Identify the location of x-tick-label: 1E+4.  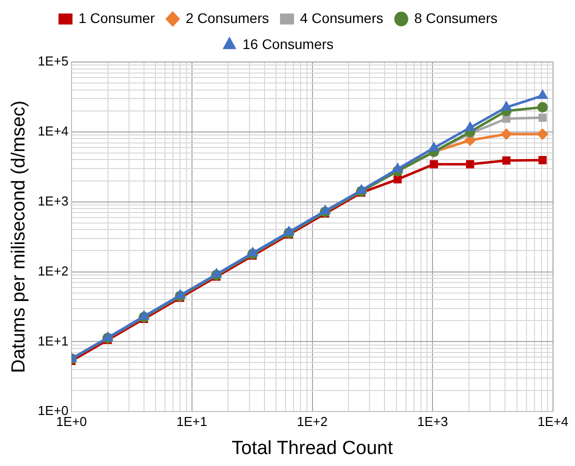
(553, 421).